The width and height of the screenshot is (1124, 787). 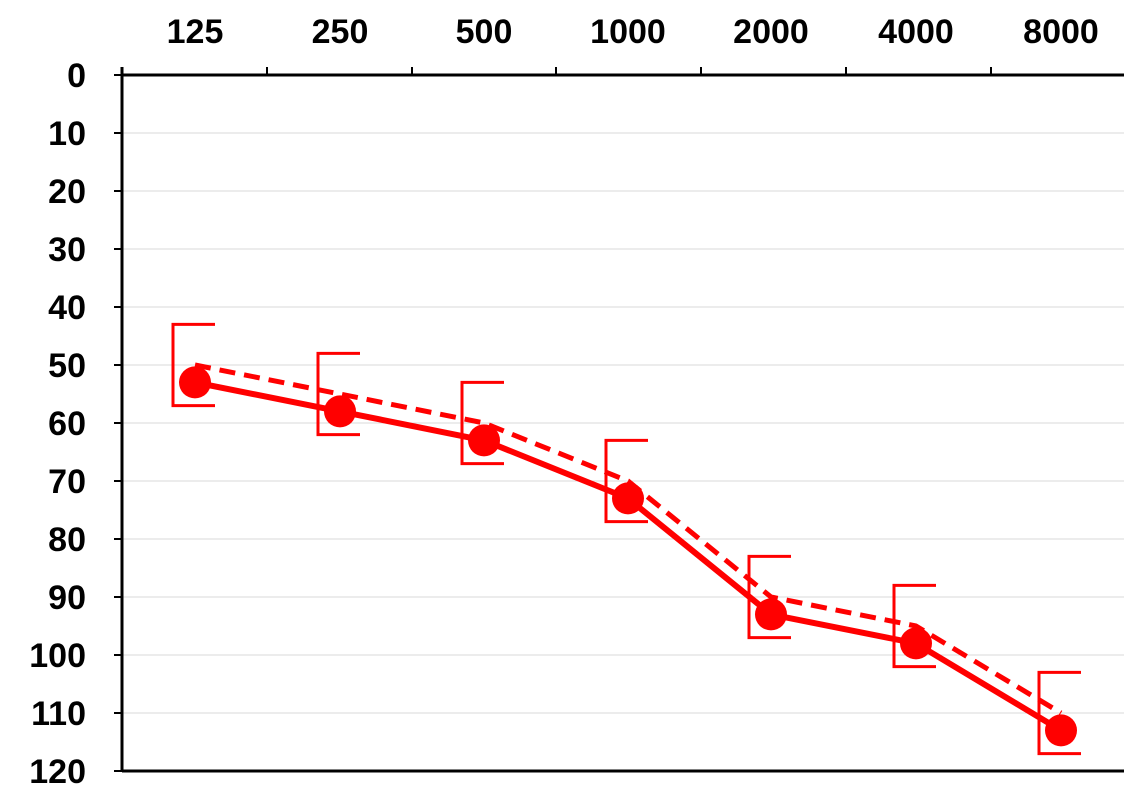 I want to click on y-tick-label: 10, so click(x=67, y=134).